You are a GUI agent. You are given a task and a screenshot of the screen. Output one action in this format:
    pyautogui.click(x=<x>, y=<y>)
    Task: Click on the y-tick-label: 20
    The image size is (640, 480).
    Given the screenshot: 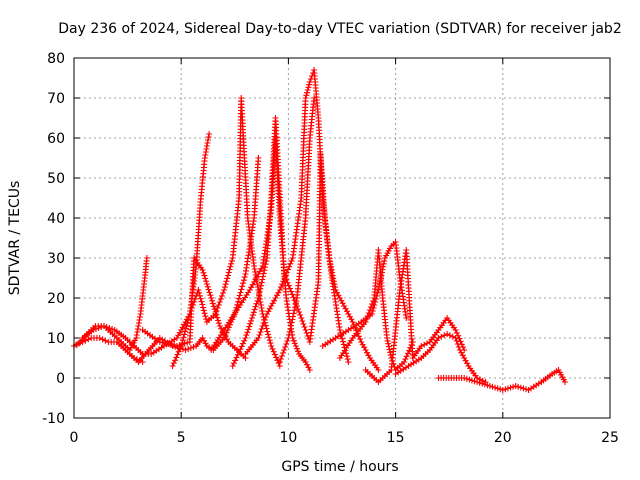 What is the action you would take?
    pyautogui.click(x=56, y=299)
    